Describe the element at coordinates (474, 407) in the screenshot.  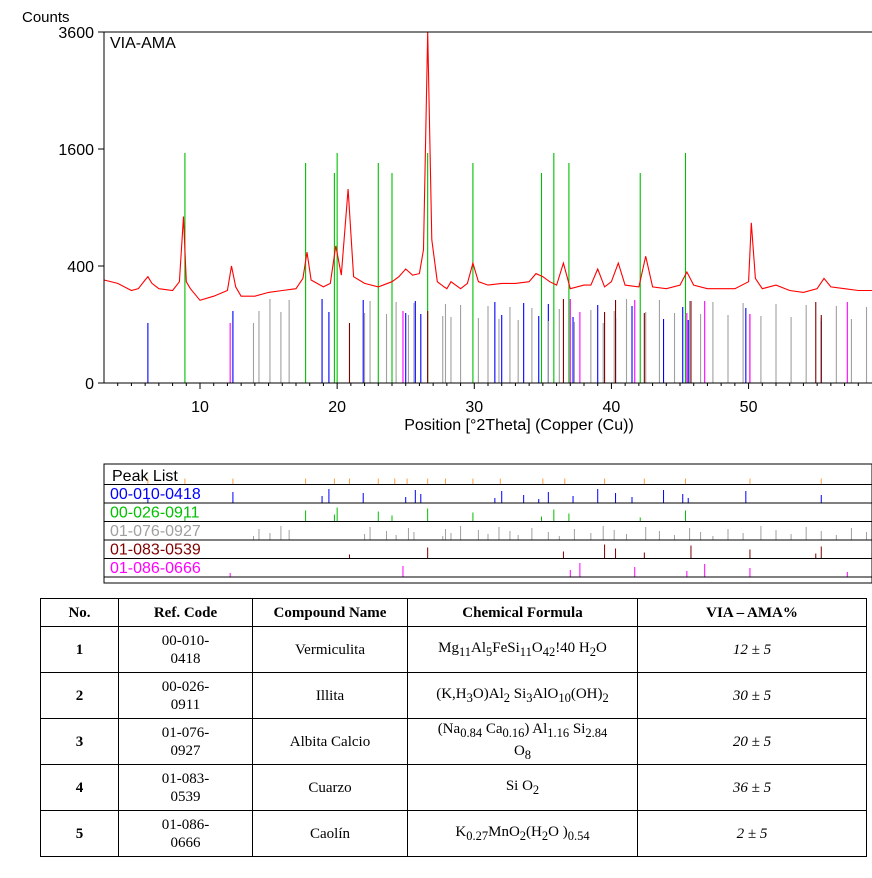
I see `x-tick-label: 30` at that location.